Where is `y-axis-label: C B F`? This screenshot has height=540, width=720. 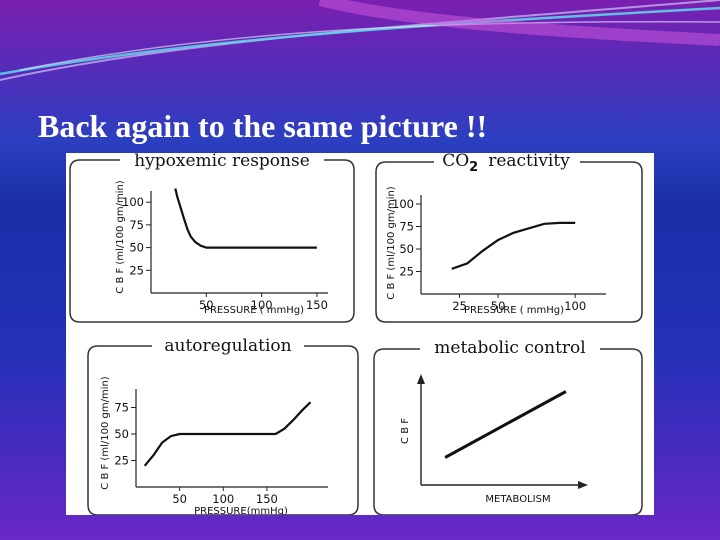 y-axis-label: C B F is located at coordinates (405, 431).